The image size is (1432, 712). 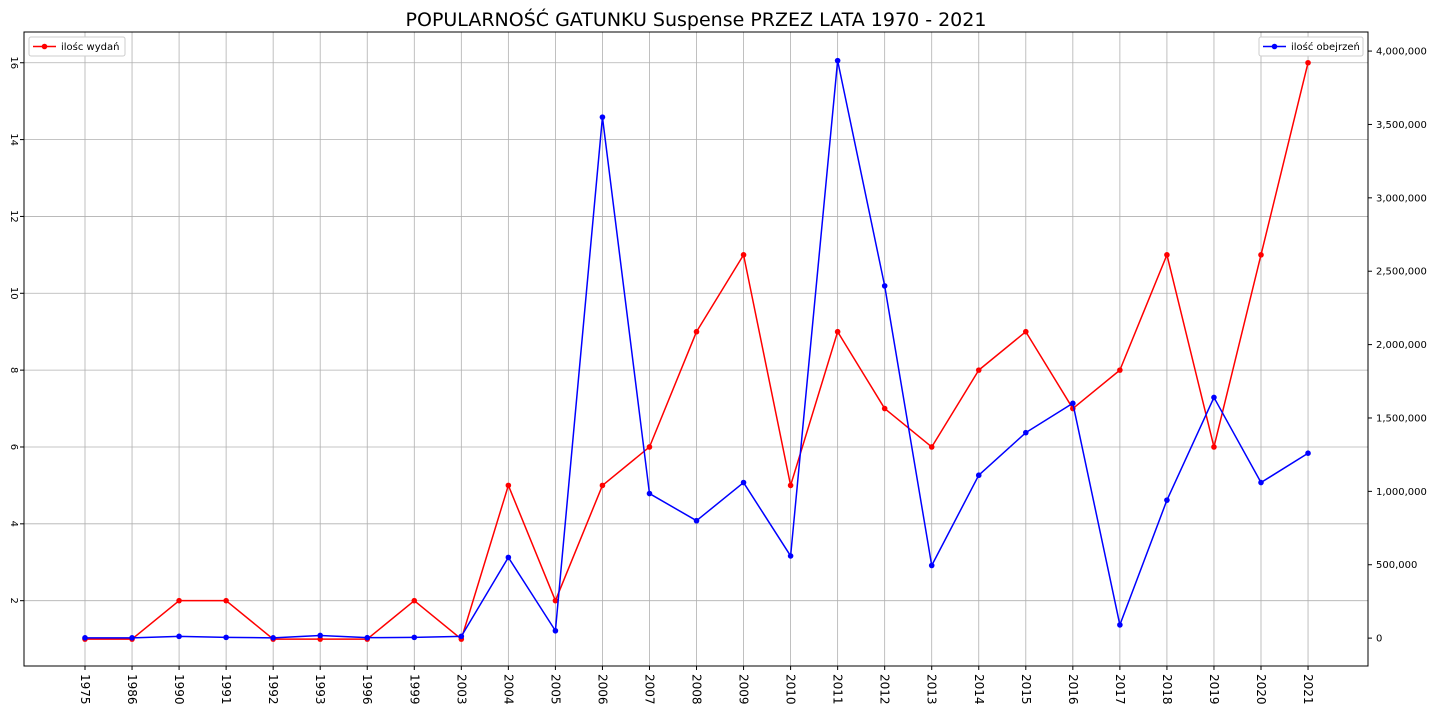 I want to click on right-tick-label: 0, so click(x=1379, y=639).